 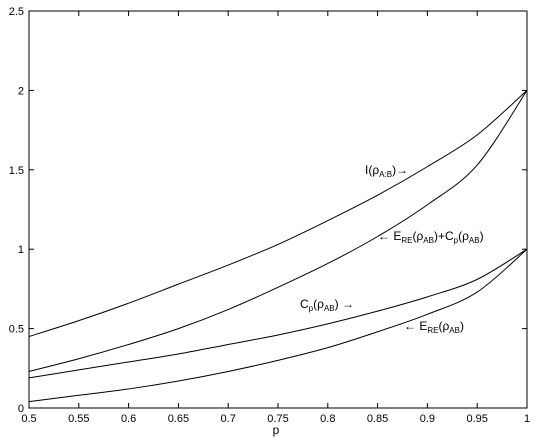 What do you see at coordinates (304, 304) in the screenshot?
I see `label-part: C` at bounding box center [304, 304].